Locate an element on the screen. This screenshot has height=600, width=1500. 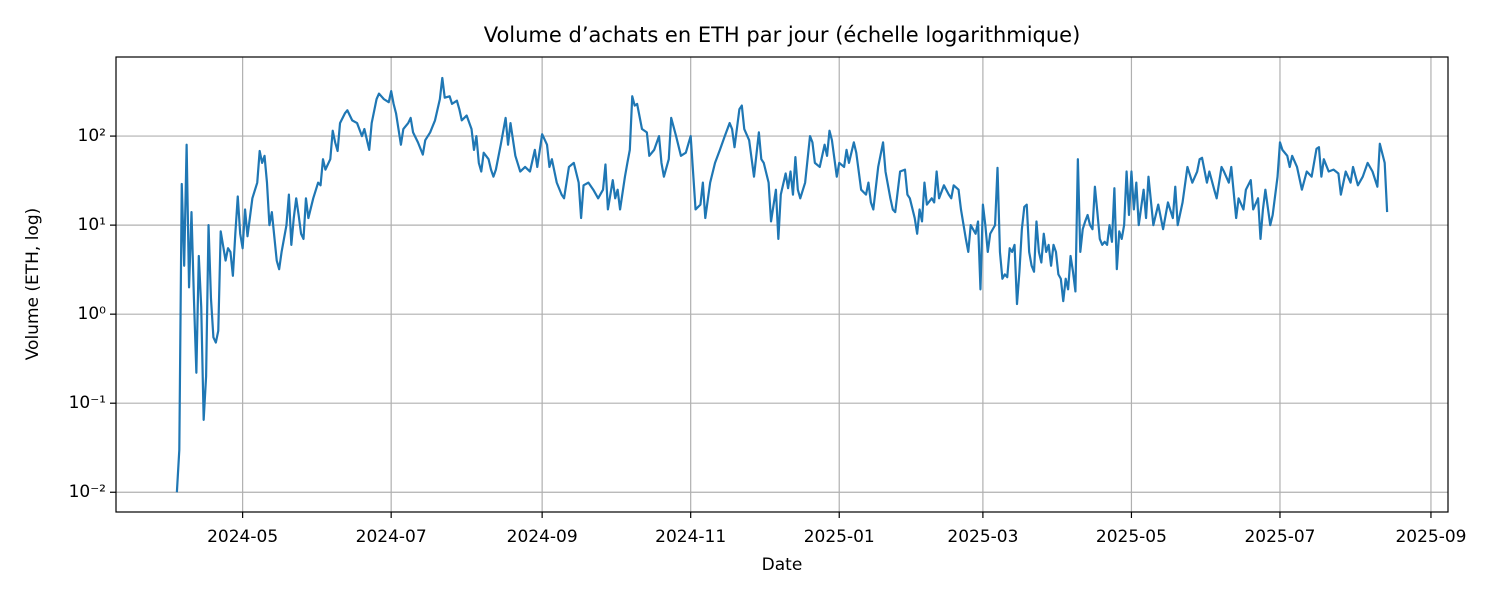
y-tick-label: 10⁻² is located at coordinates (87, 492).